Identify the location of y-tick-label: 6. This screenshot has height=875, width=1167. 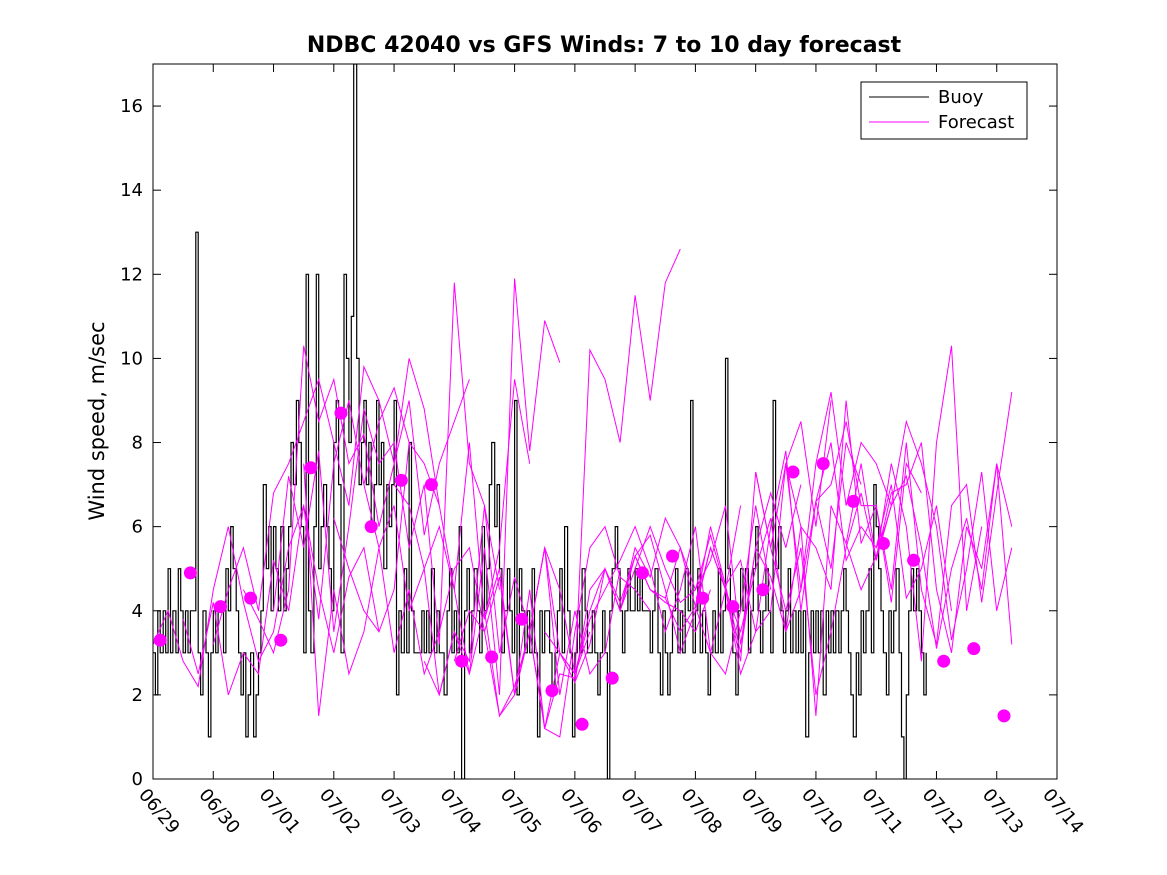
(137, 527).